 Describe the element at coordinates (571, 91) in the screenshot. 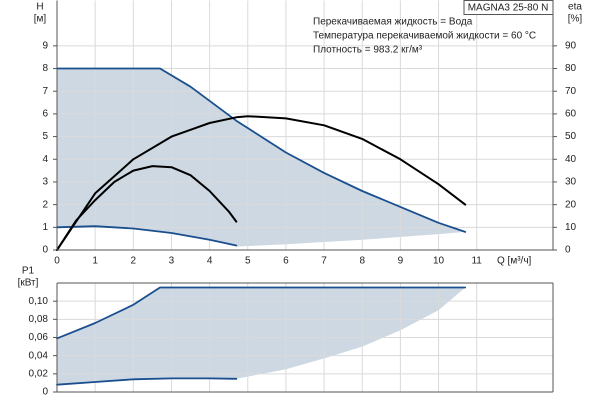

I see `y2-tick-label: 70` at that location.